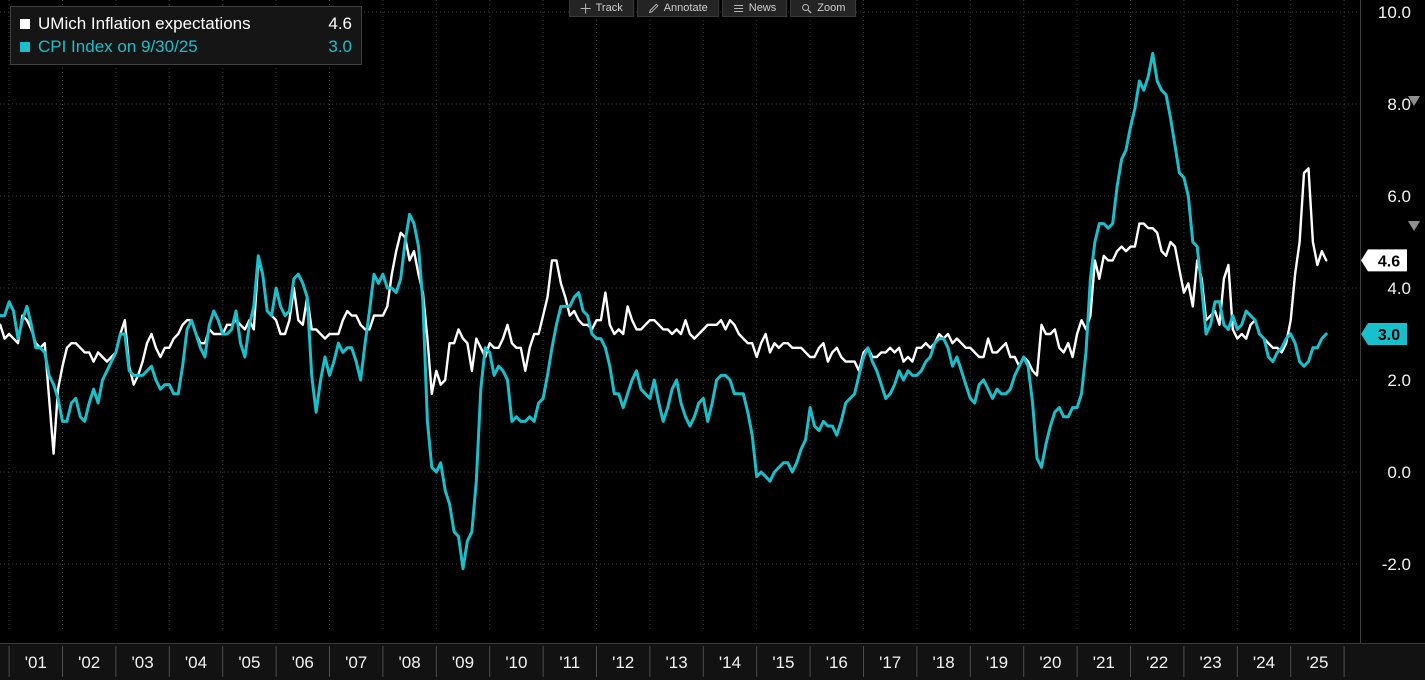 The height and width of the screenshot is (680, 1425). I want to click on x-axis-label: '12, so click(623, 662).